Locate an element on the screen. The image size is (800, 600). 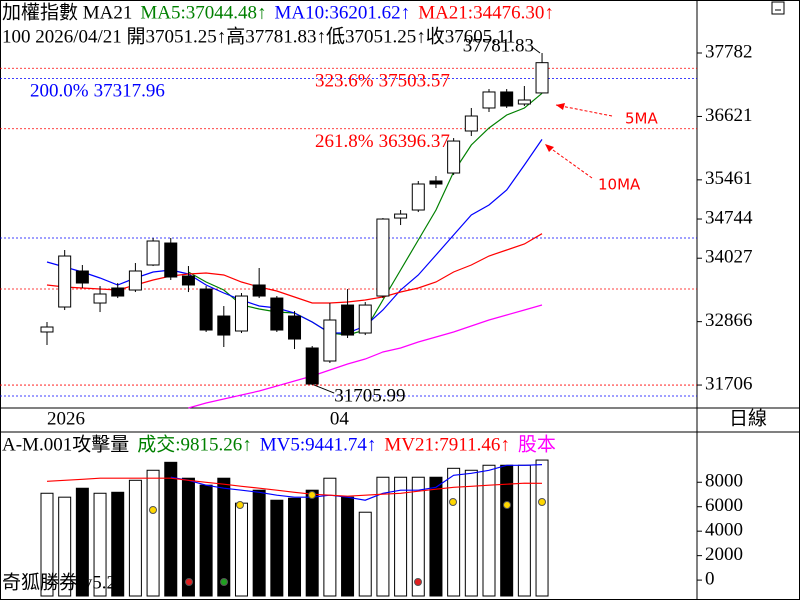
high-label: 37781.83 is located at coordinates (498, 45).